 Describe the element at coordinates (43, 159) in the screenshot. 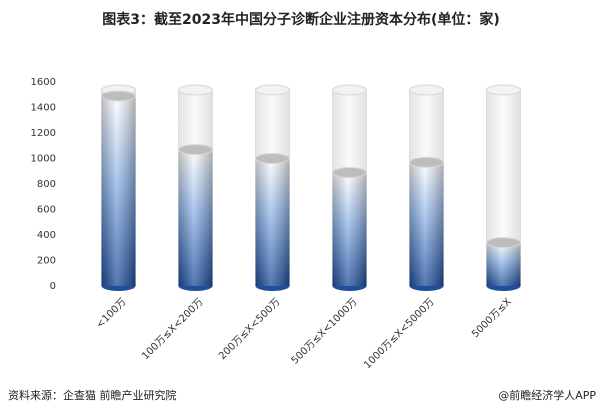

I see `y-tick-label: 1000` at that location.